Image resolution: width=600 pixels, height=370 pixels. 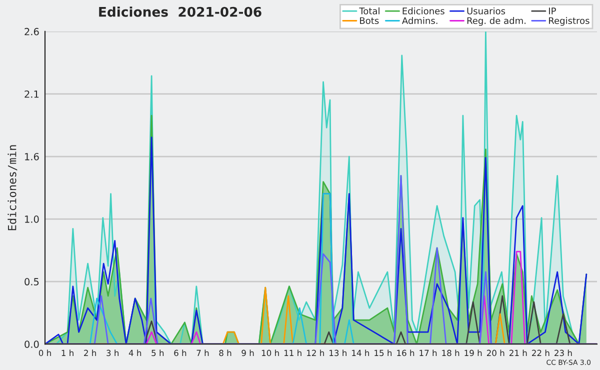 What do you see at coordinates (225, 353) in the screenshot?
I see `x-tick-label: 8 h` at bounding box center [225, 353].